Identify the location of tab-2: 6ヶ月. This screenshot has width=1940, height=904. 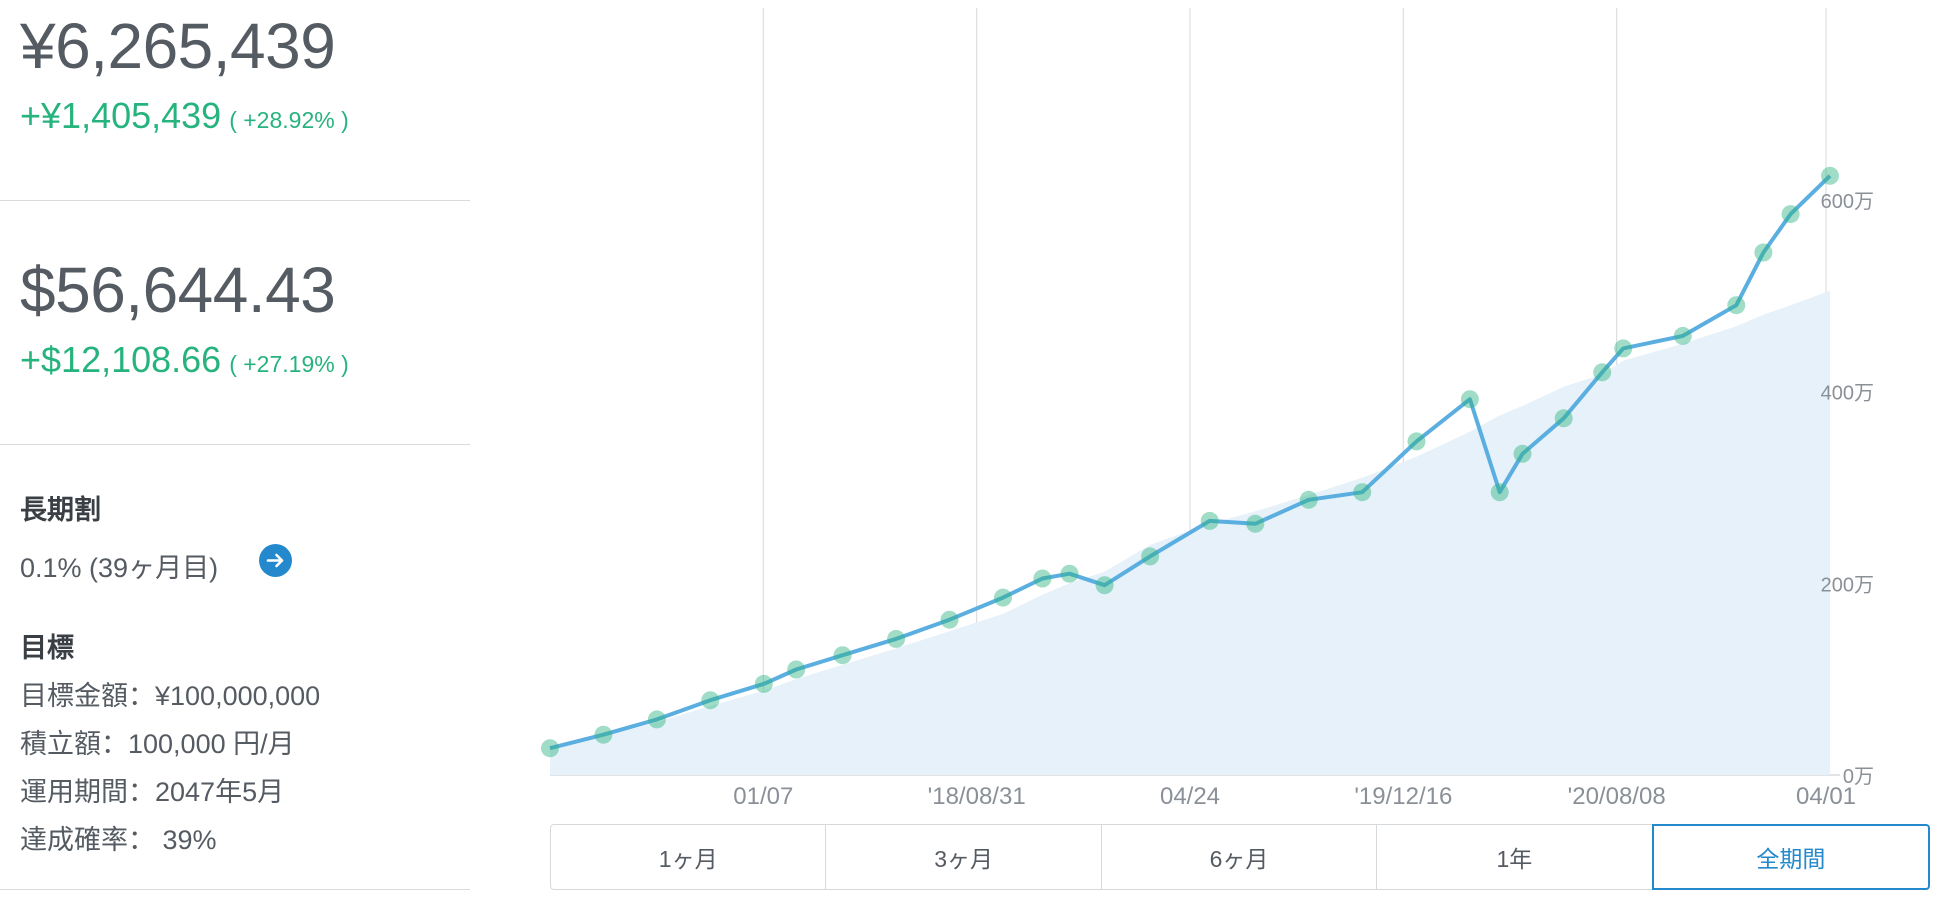
(1239, 857).